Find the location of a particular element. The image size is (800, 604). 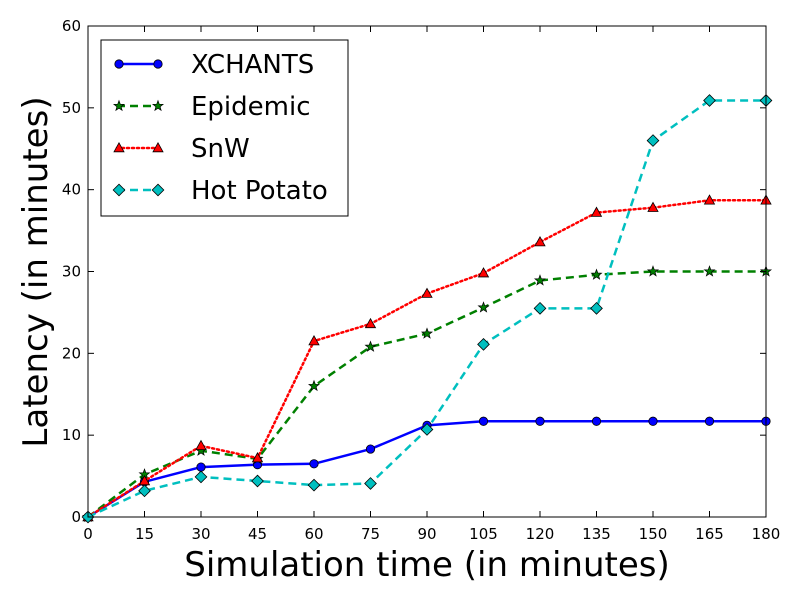

y-tick-label: 50 is located at coordinates (71, 108).